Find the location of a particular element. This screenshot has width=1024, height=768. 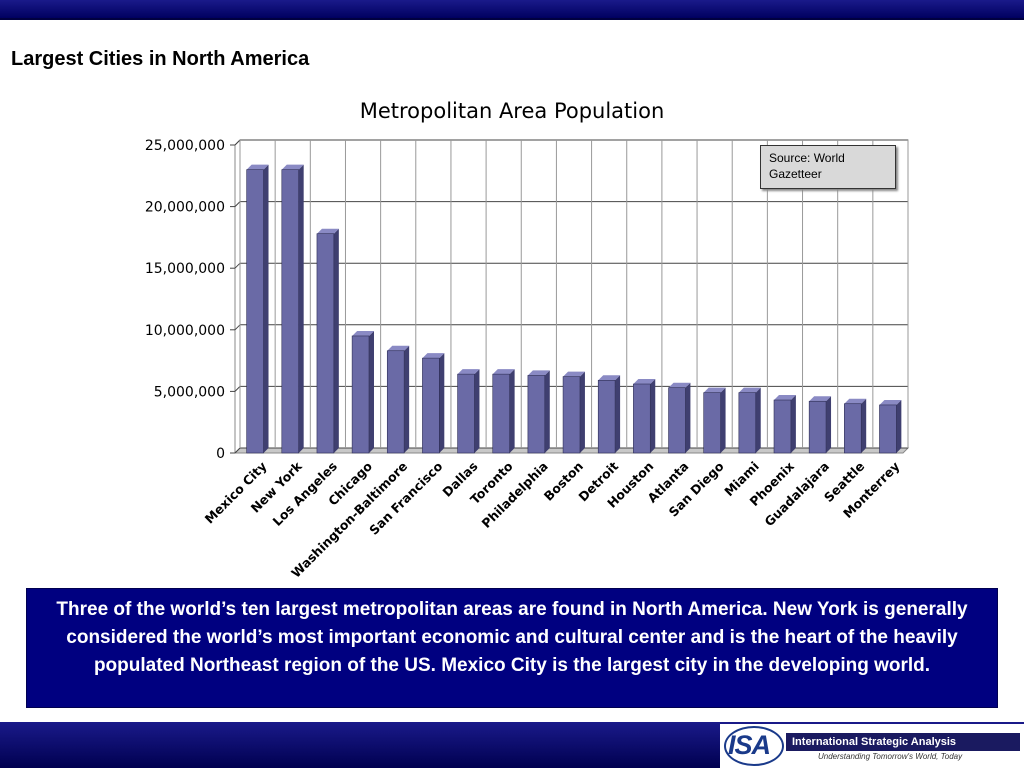

source-note: Source: World Gazetteer is located at coordinates (828, 167).